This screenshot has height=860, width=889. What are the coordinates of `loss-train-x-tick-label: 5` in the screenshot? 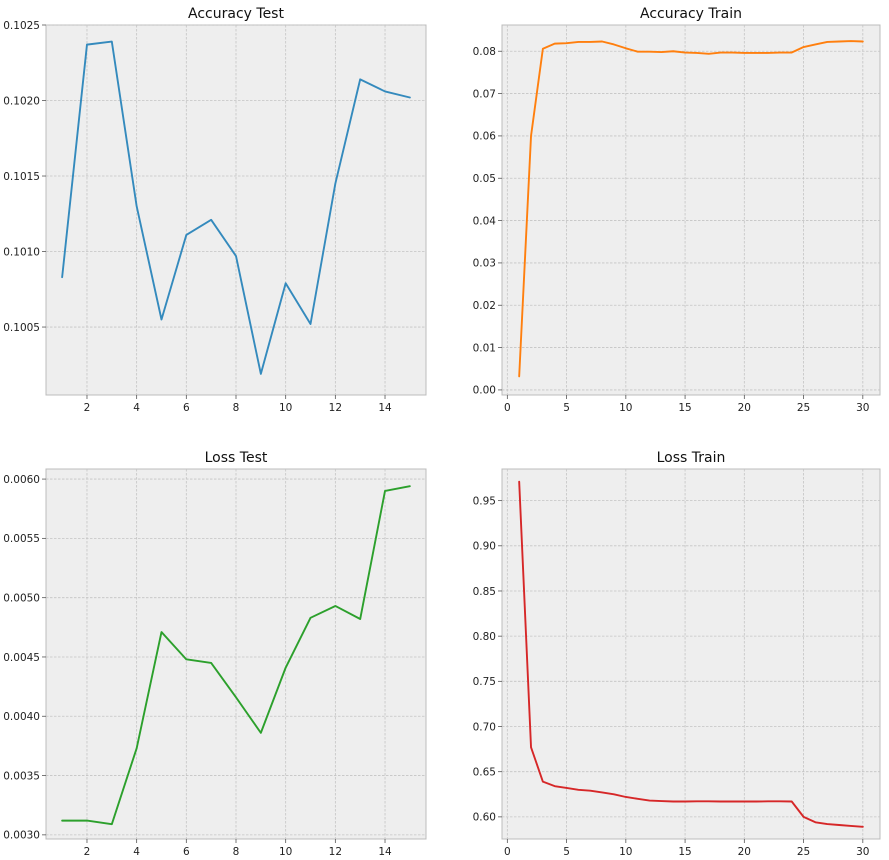 It's located at (566, 852).